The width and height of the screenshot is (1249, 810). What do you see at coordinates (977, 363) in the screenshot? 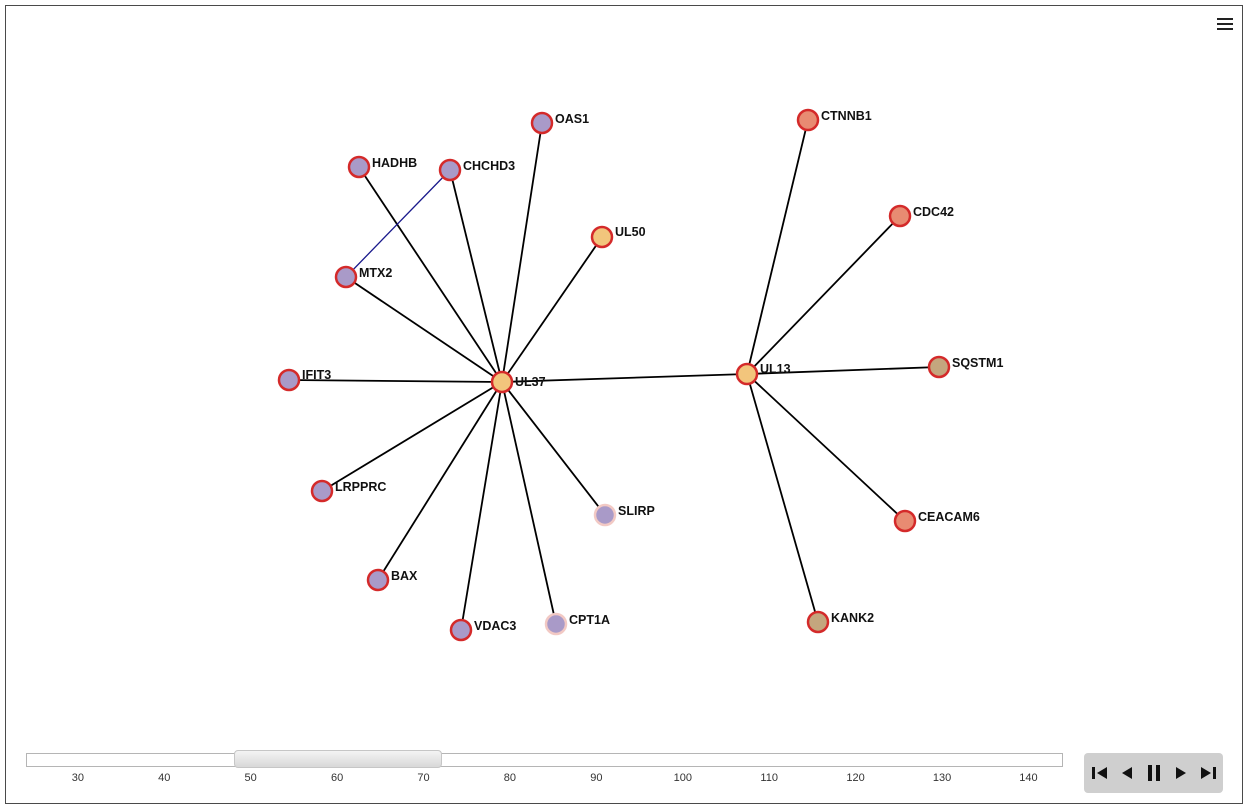
I see `node-label: SQSTM1` at bounding box center [977, 363].